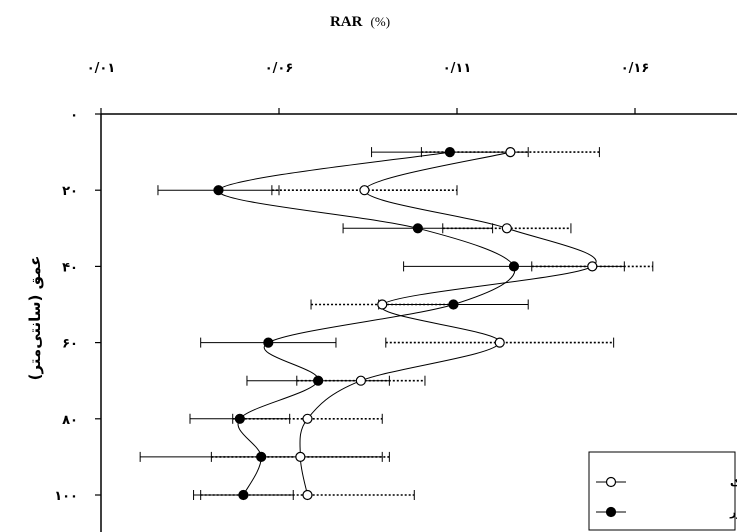 The width and height of the screenshot is (737, 532). I want to click on x-tick-label: ۰/۰۱, so click(101, 68).